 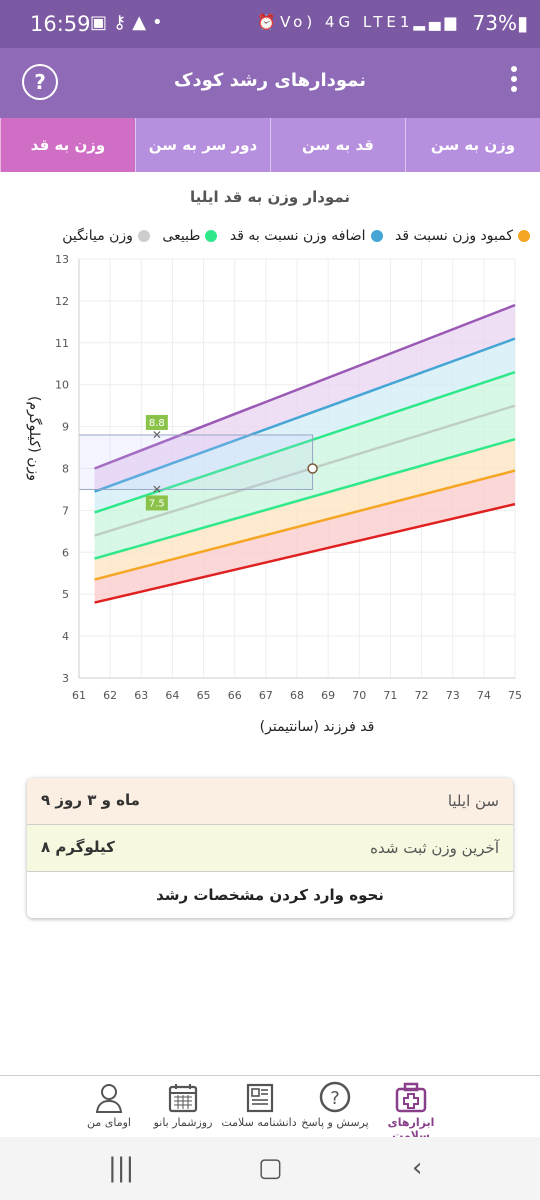 What do you see at coordinates (270, 197) in the screenshot?
I see `chart-title: نمودار وزن به قد ایلیا` at bounding box center [270, 197].